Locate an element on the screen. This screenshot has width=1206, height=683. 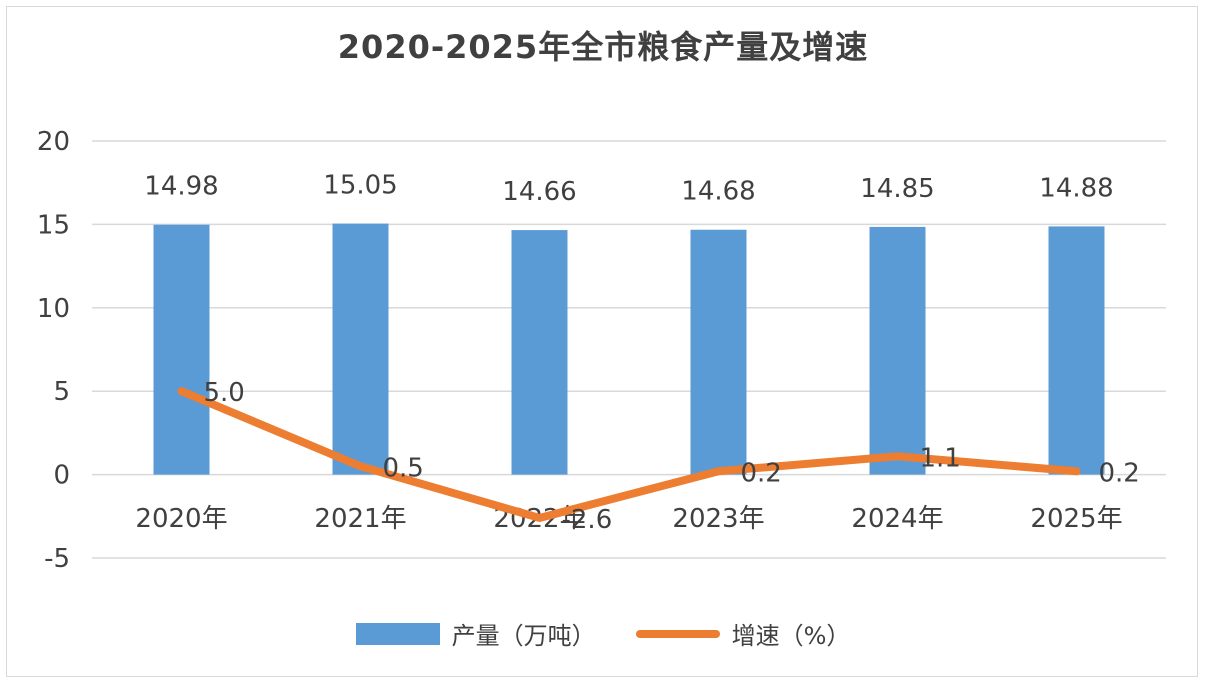
x-tick-label: 2021年 is located at coordinates (360, 519).